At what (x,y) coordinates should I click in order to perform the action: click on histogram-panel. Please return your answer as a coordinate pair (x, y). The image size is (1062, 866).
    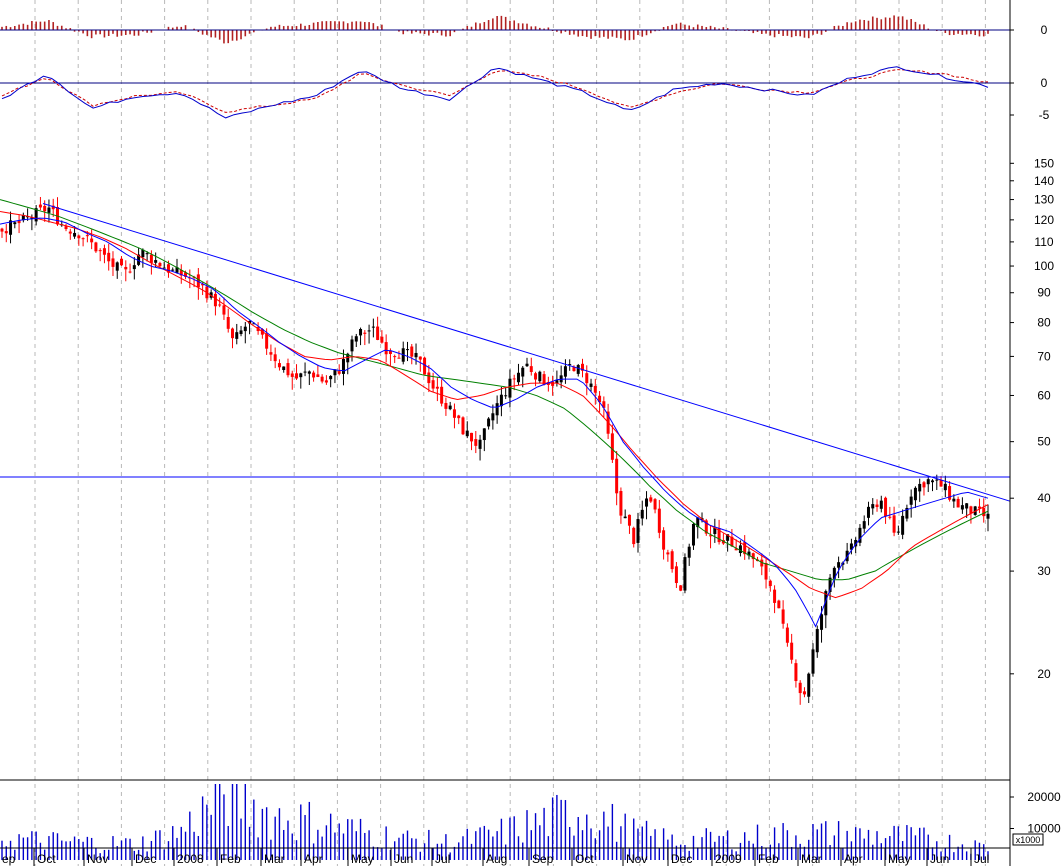
    Looking at the image, I should click on (505, 29).